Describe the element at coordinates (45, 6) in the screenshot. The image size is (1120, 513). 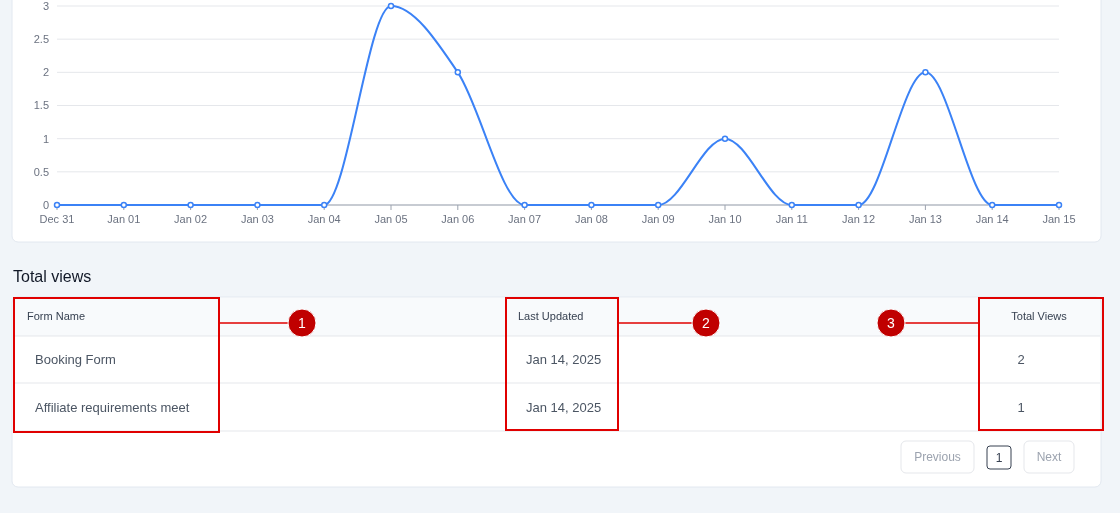
I see `y-tick-label: 3` at that location.